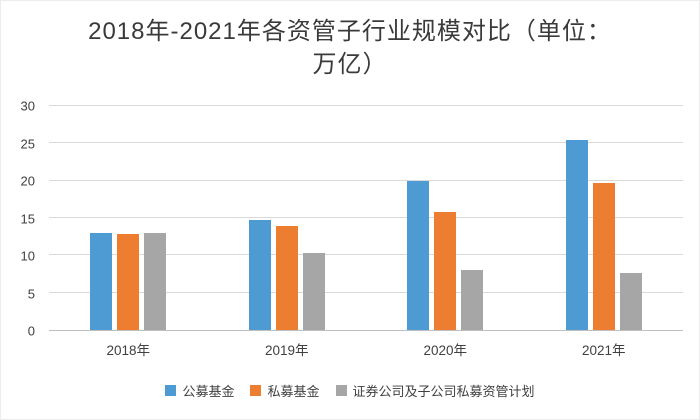 The width and height of the screenshot is (700, 420). What do you see at coordinates (27, 181) in the screenshot?
I see `y-tick-label: 20` at bounding box center [27, 181].